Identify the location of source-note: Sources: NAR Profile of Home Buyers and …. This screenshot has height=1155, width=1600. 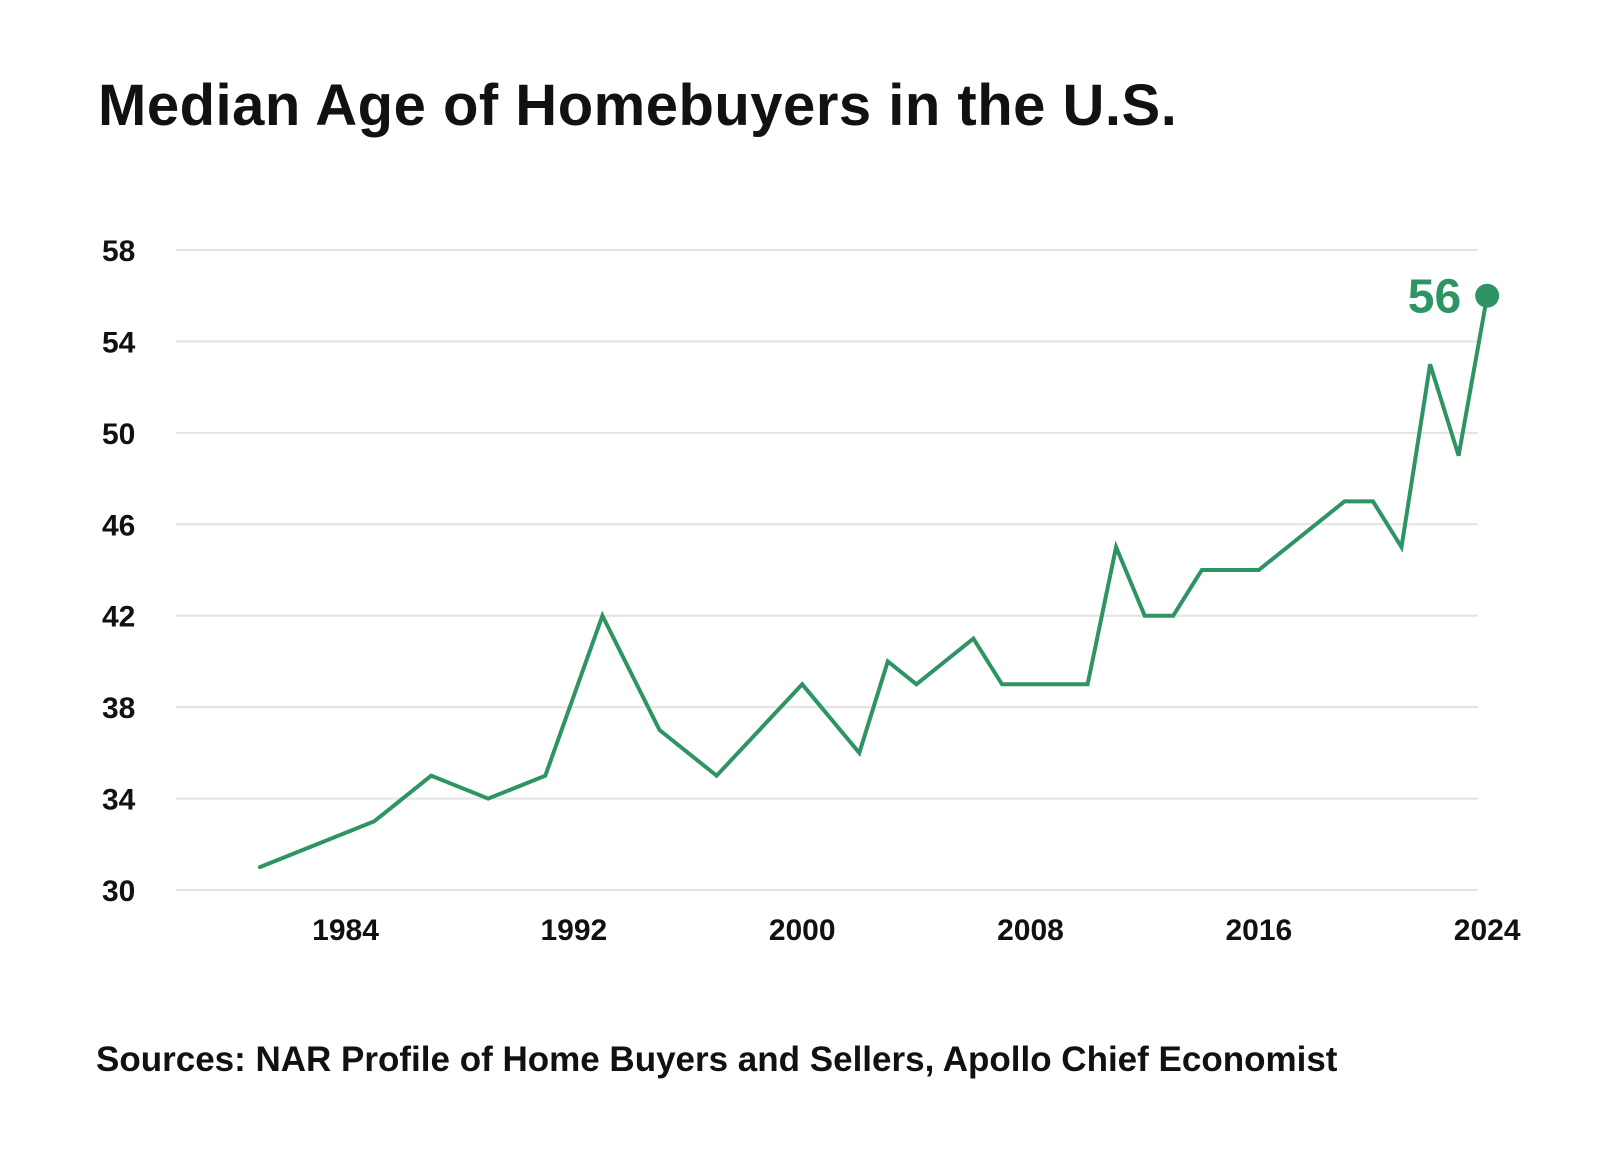
(717, 1059).